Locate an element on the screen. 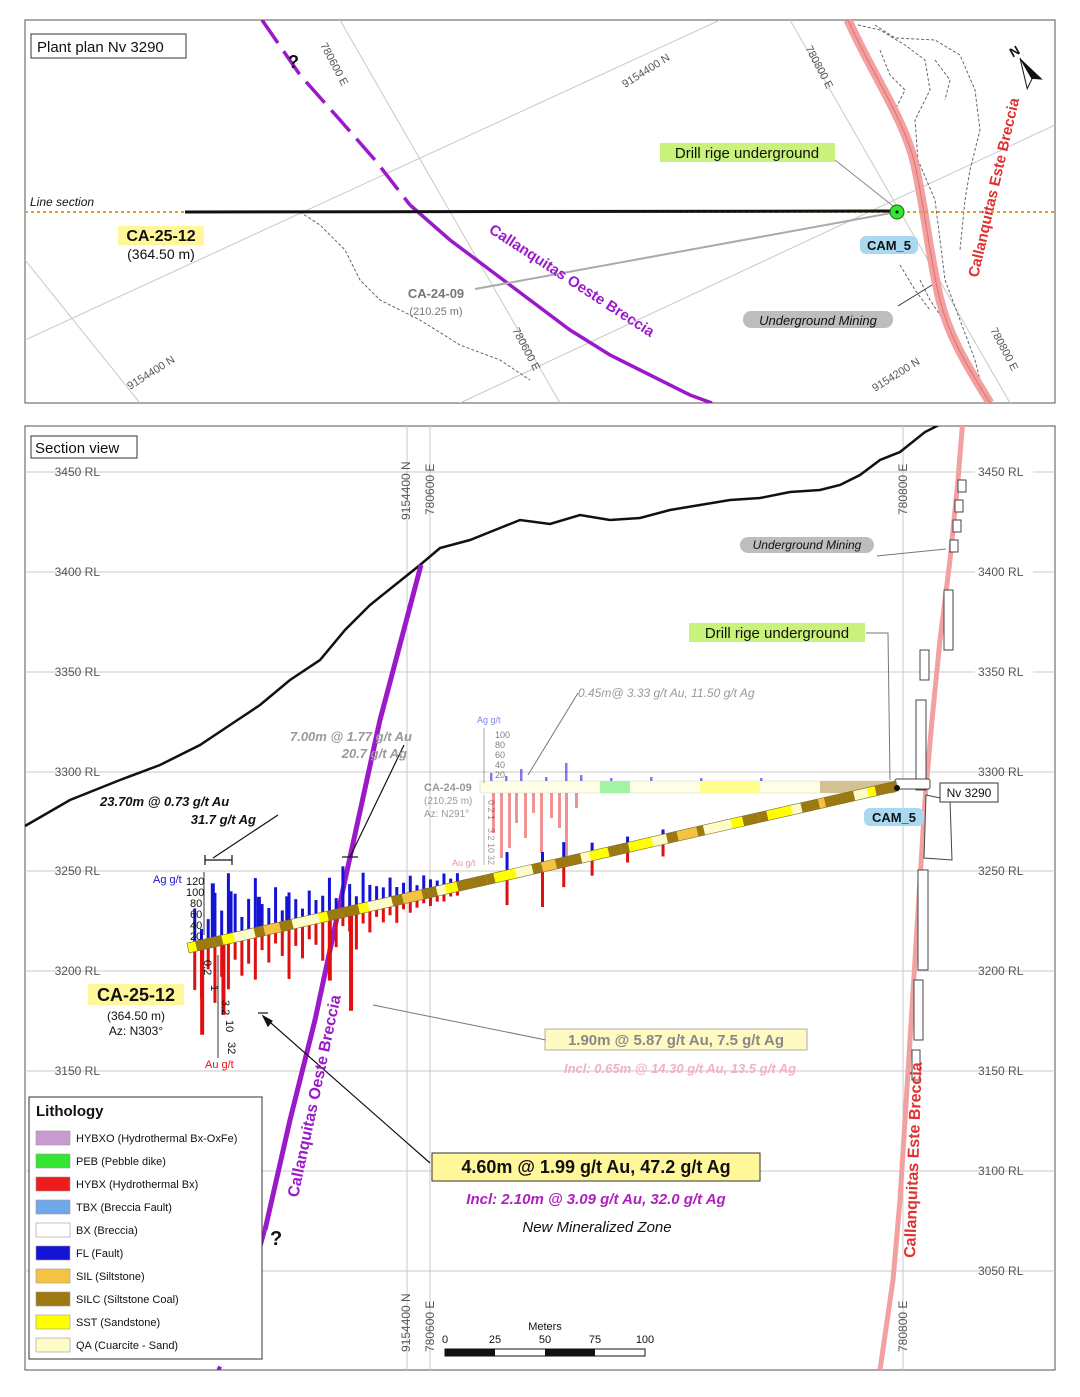 The height and width of the screenshot is (1397, 1080). grid-label-9154400n-bottom: 9154400 N is located at coordinates (406, 1322).